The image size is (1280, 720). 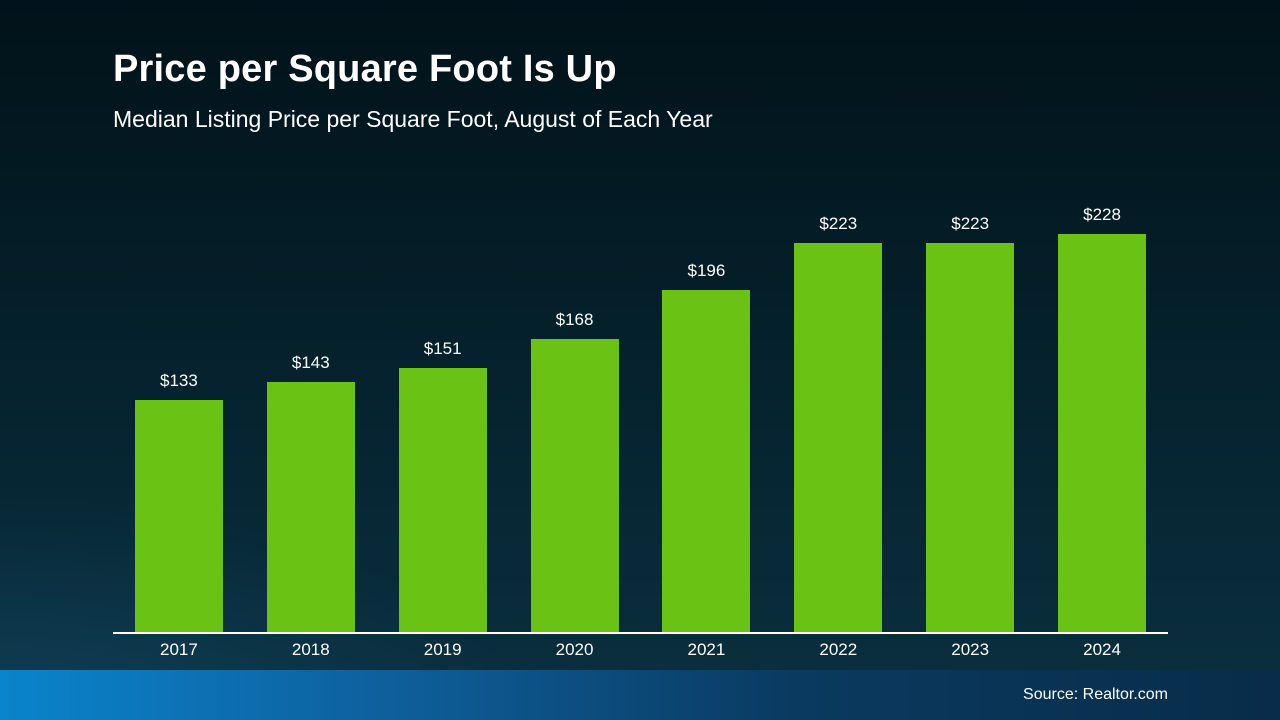 I want to click on bar-column: $228, so click(x=1102, y=418).